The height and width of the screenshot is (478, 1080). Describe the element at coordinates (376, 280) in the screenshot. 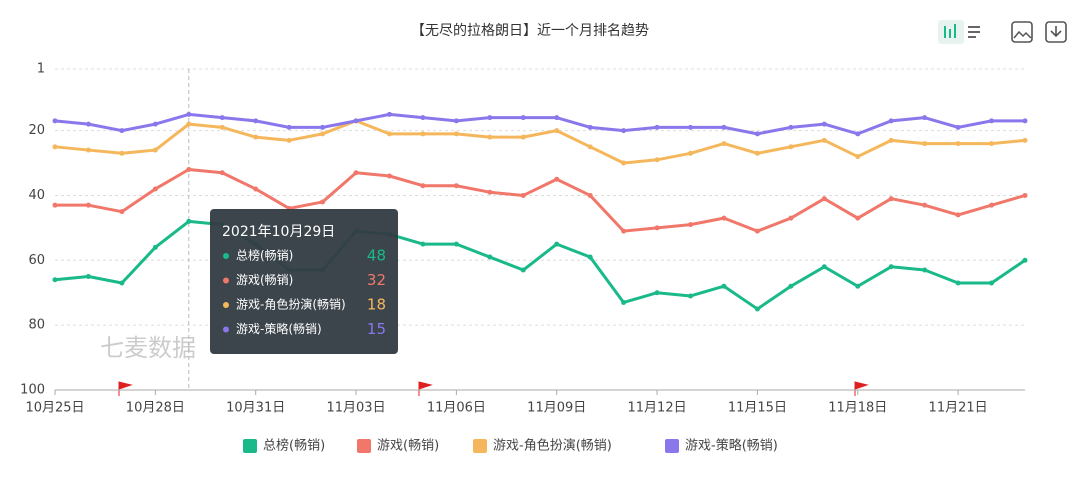

I see `tooltip-value: 32` at that location.